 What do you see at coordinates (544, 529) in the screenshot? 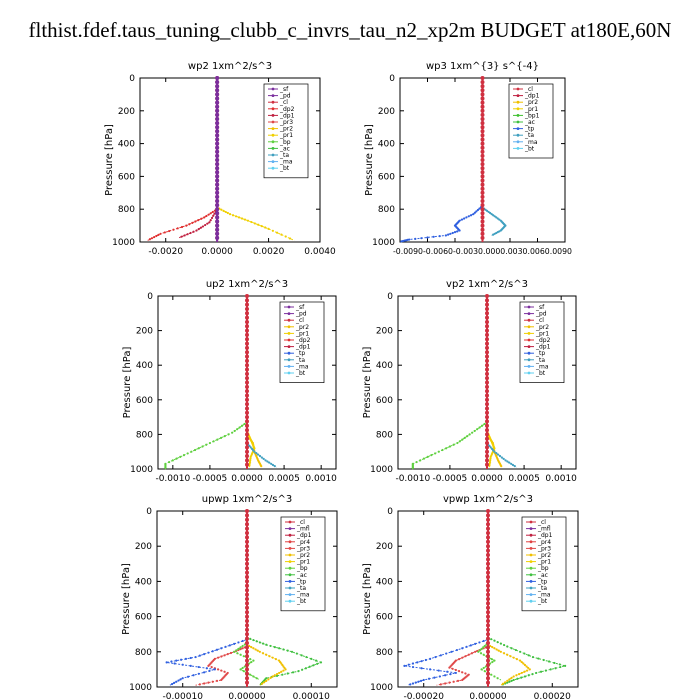
I see `legend-label: _mfl` at bounding box center [544, 529].